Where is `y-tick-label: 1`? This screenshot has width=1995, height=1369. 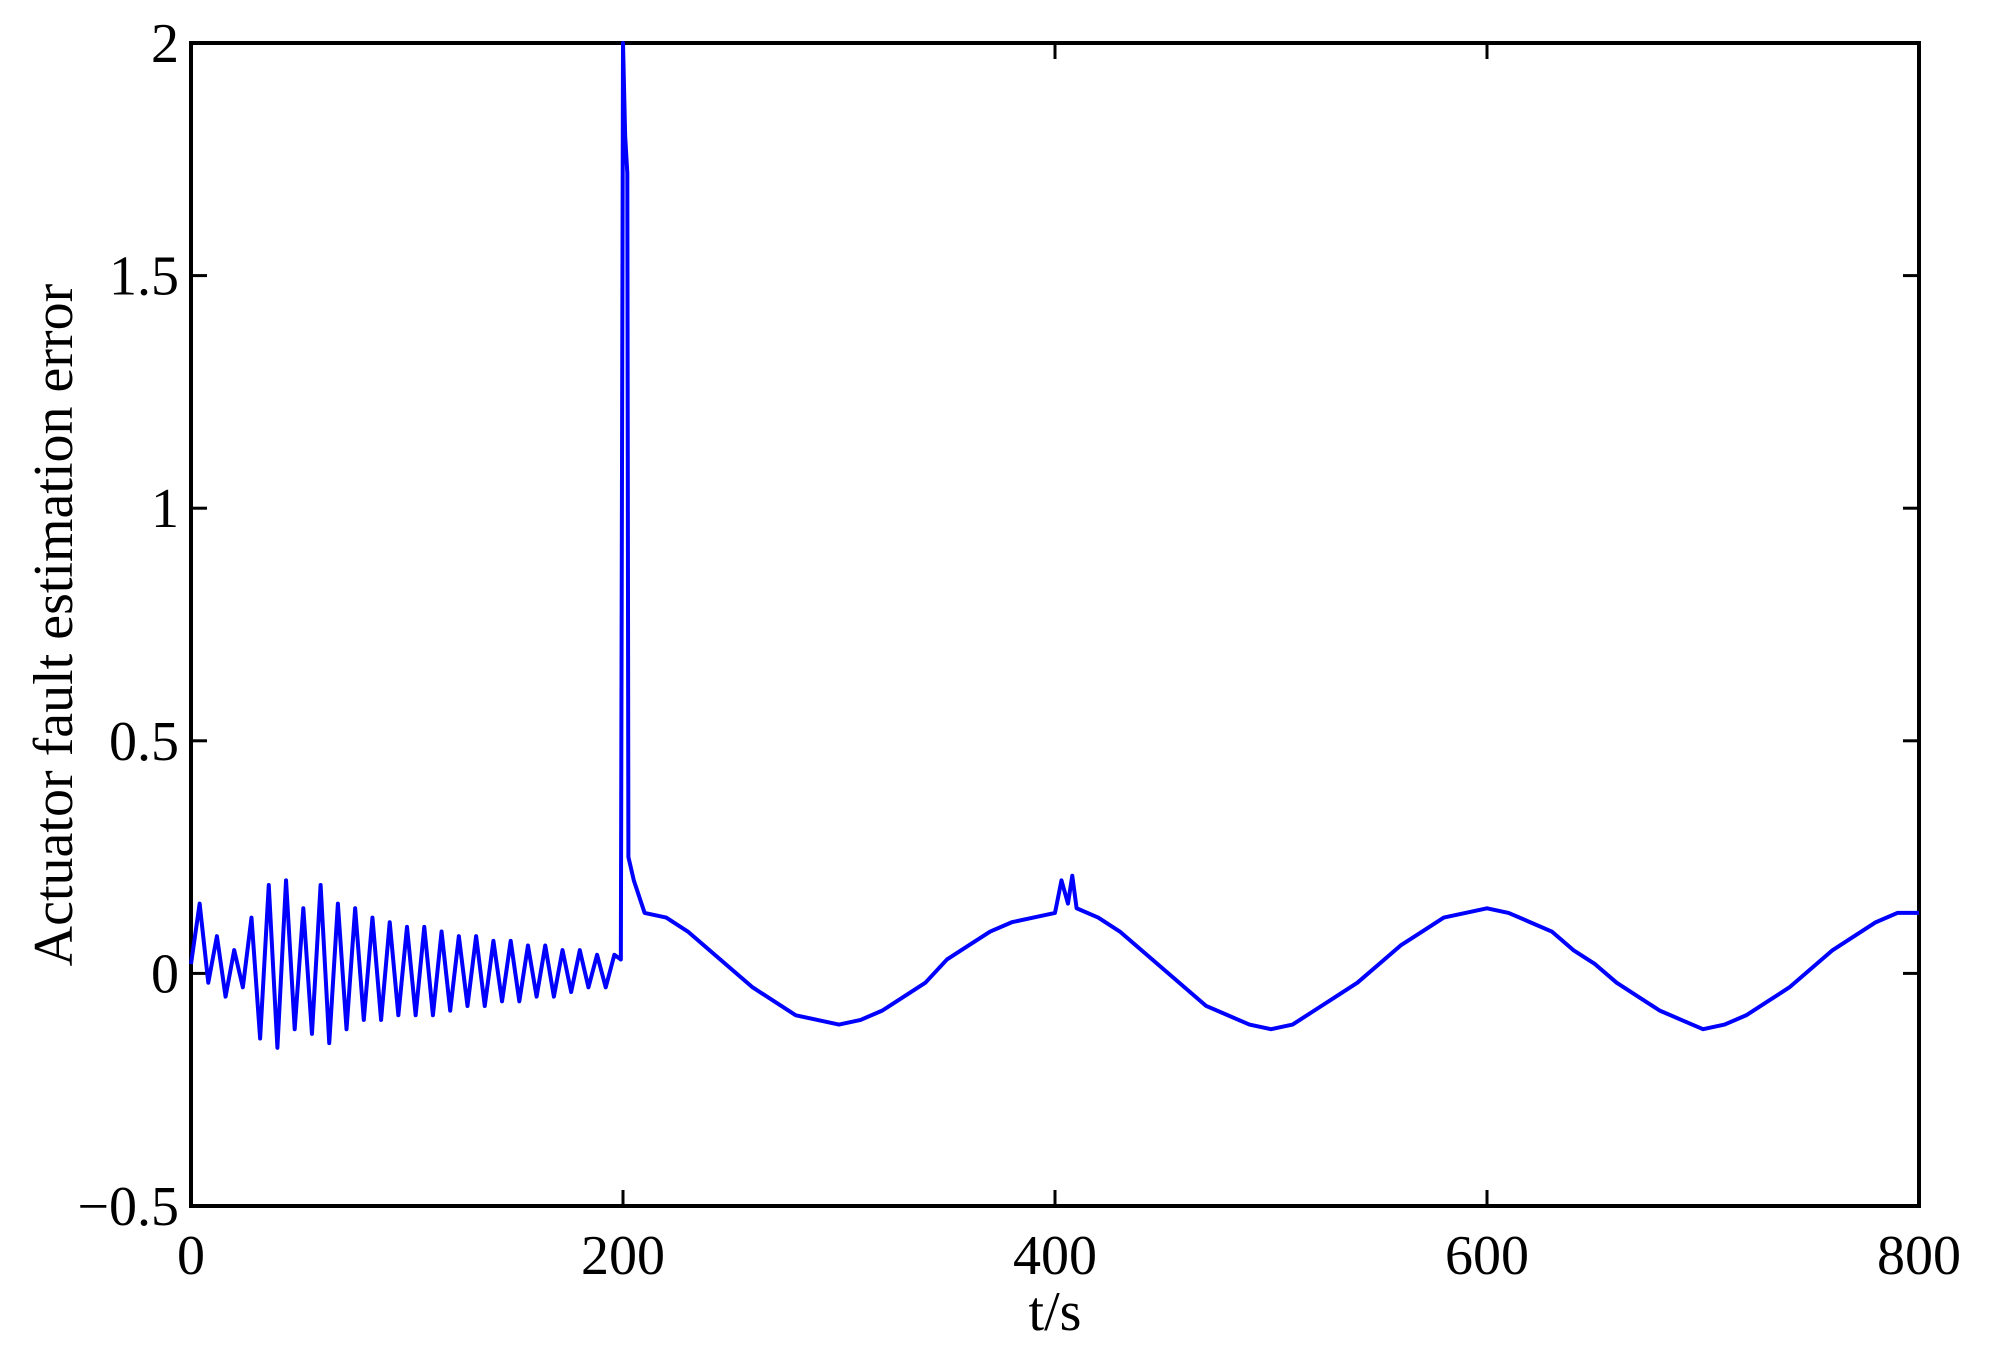
y-tick-label: 1 is located at coordinates (165, 509).